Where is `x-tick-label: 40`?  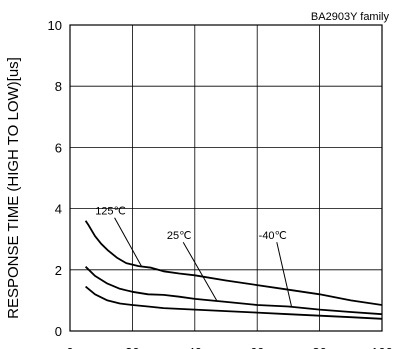
x-tick-label: 40 is located at coordinates (195, 347).